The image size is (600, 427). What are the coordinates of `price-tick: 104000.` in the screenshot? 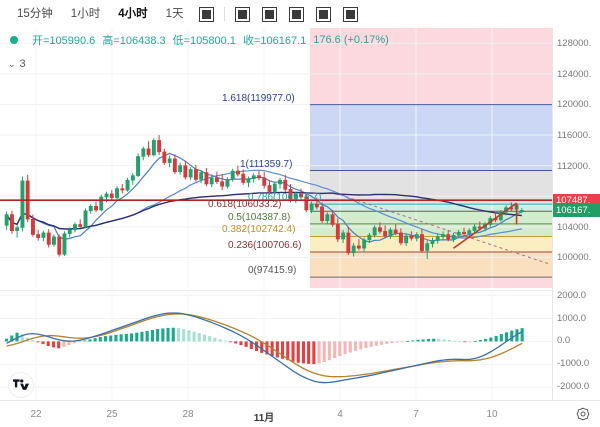 It's located at (574, 227).